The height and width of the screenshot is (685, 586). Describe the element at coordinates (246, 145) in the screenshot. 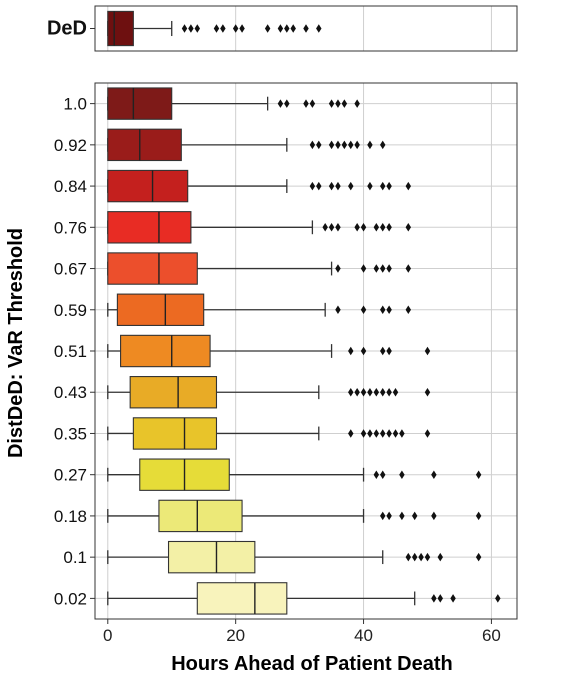

I see `main-box-group-0.92` at that location.